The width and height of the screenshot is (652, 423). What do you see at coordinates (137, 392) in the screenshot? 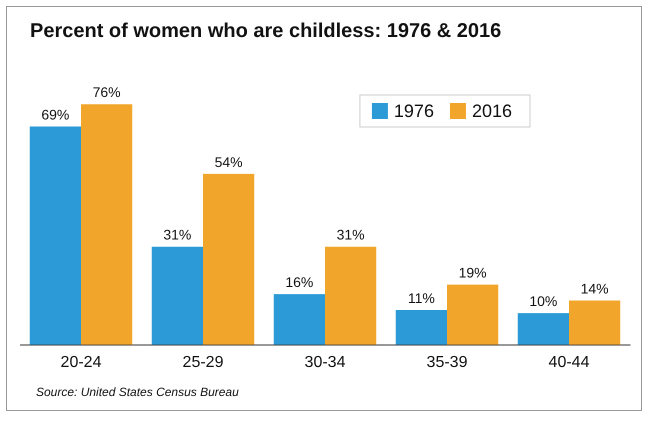
I see `source-note: Source: United States Census Bureau` at bounding box center [137, 392].